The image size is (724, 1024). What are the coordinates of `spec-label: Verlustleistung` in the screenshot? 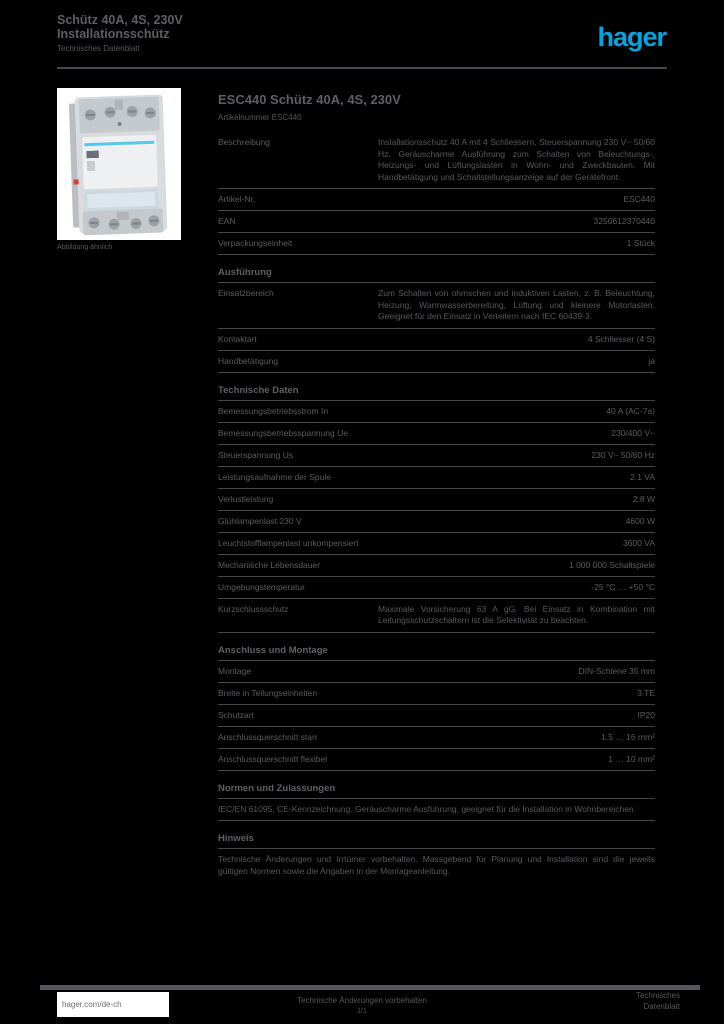 It's located at (246, 498).